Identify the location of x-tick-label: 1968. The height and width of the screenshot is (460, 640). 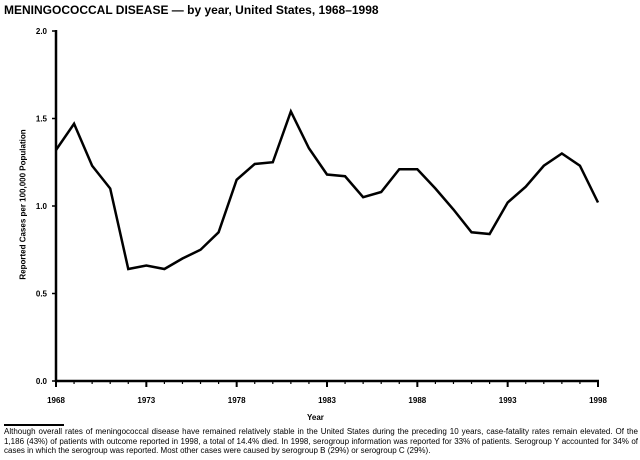
(56, 400).